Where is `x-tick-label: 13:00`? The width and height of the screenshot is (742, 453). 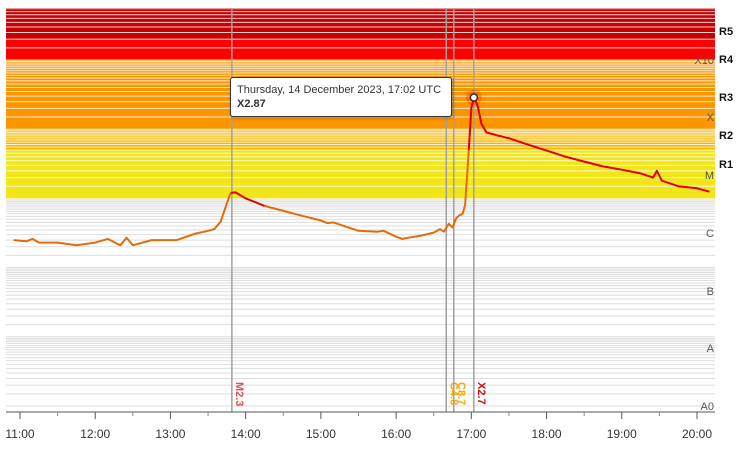 x-tick-label: 13:00 is located at coordinates (170, 434).